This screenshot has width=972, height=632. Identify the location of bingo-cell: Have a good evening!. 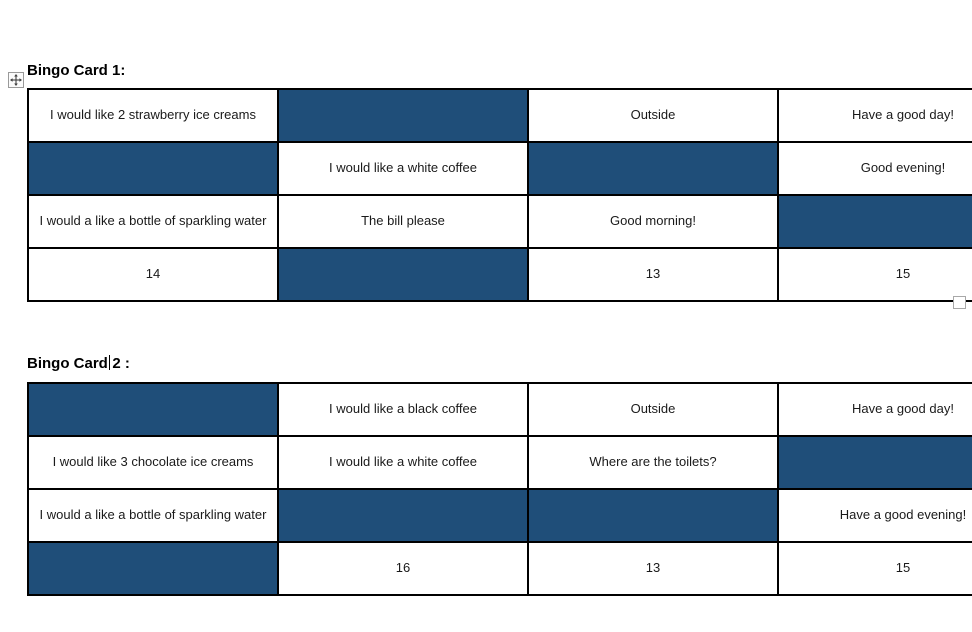
(874, 515).